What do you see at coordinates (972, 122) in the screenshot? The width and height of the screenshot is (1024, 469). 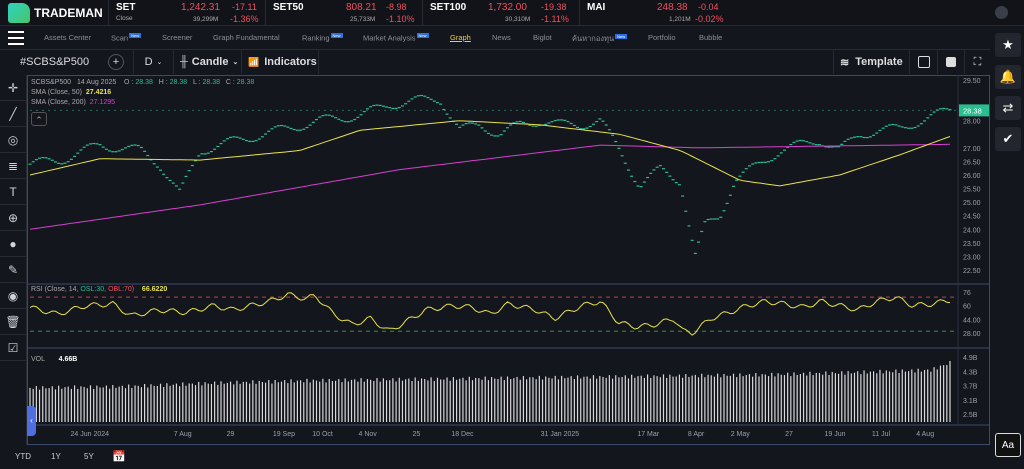 I see `price-tick-label: 28.00` at bounding box center [972, 122].